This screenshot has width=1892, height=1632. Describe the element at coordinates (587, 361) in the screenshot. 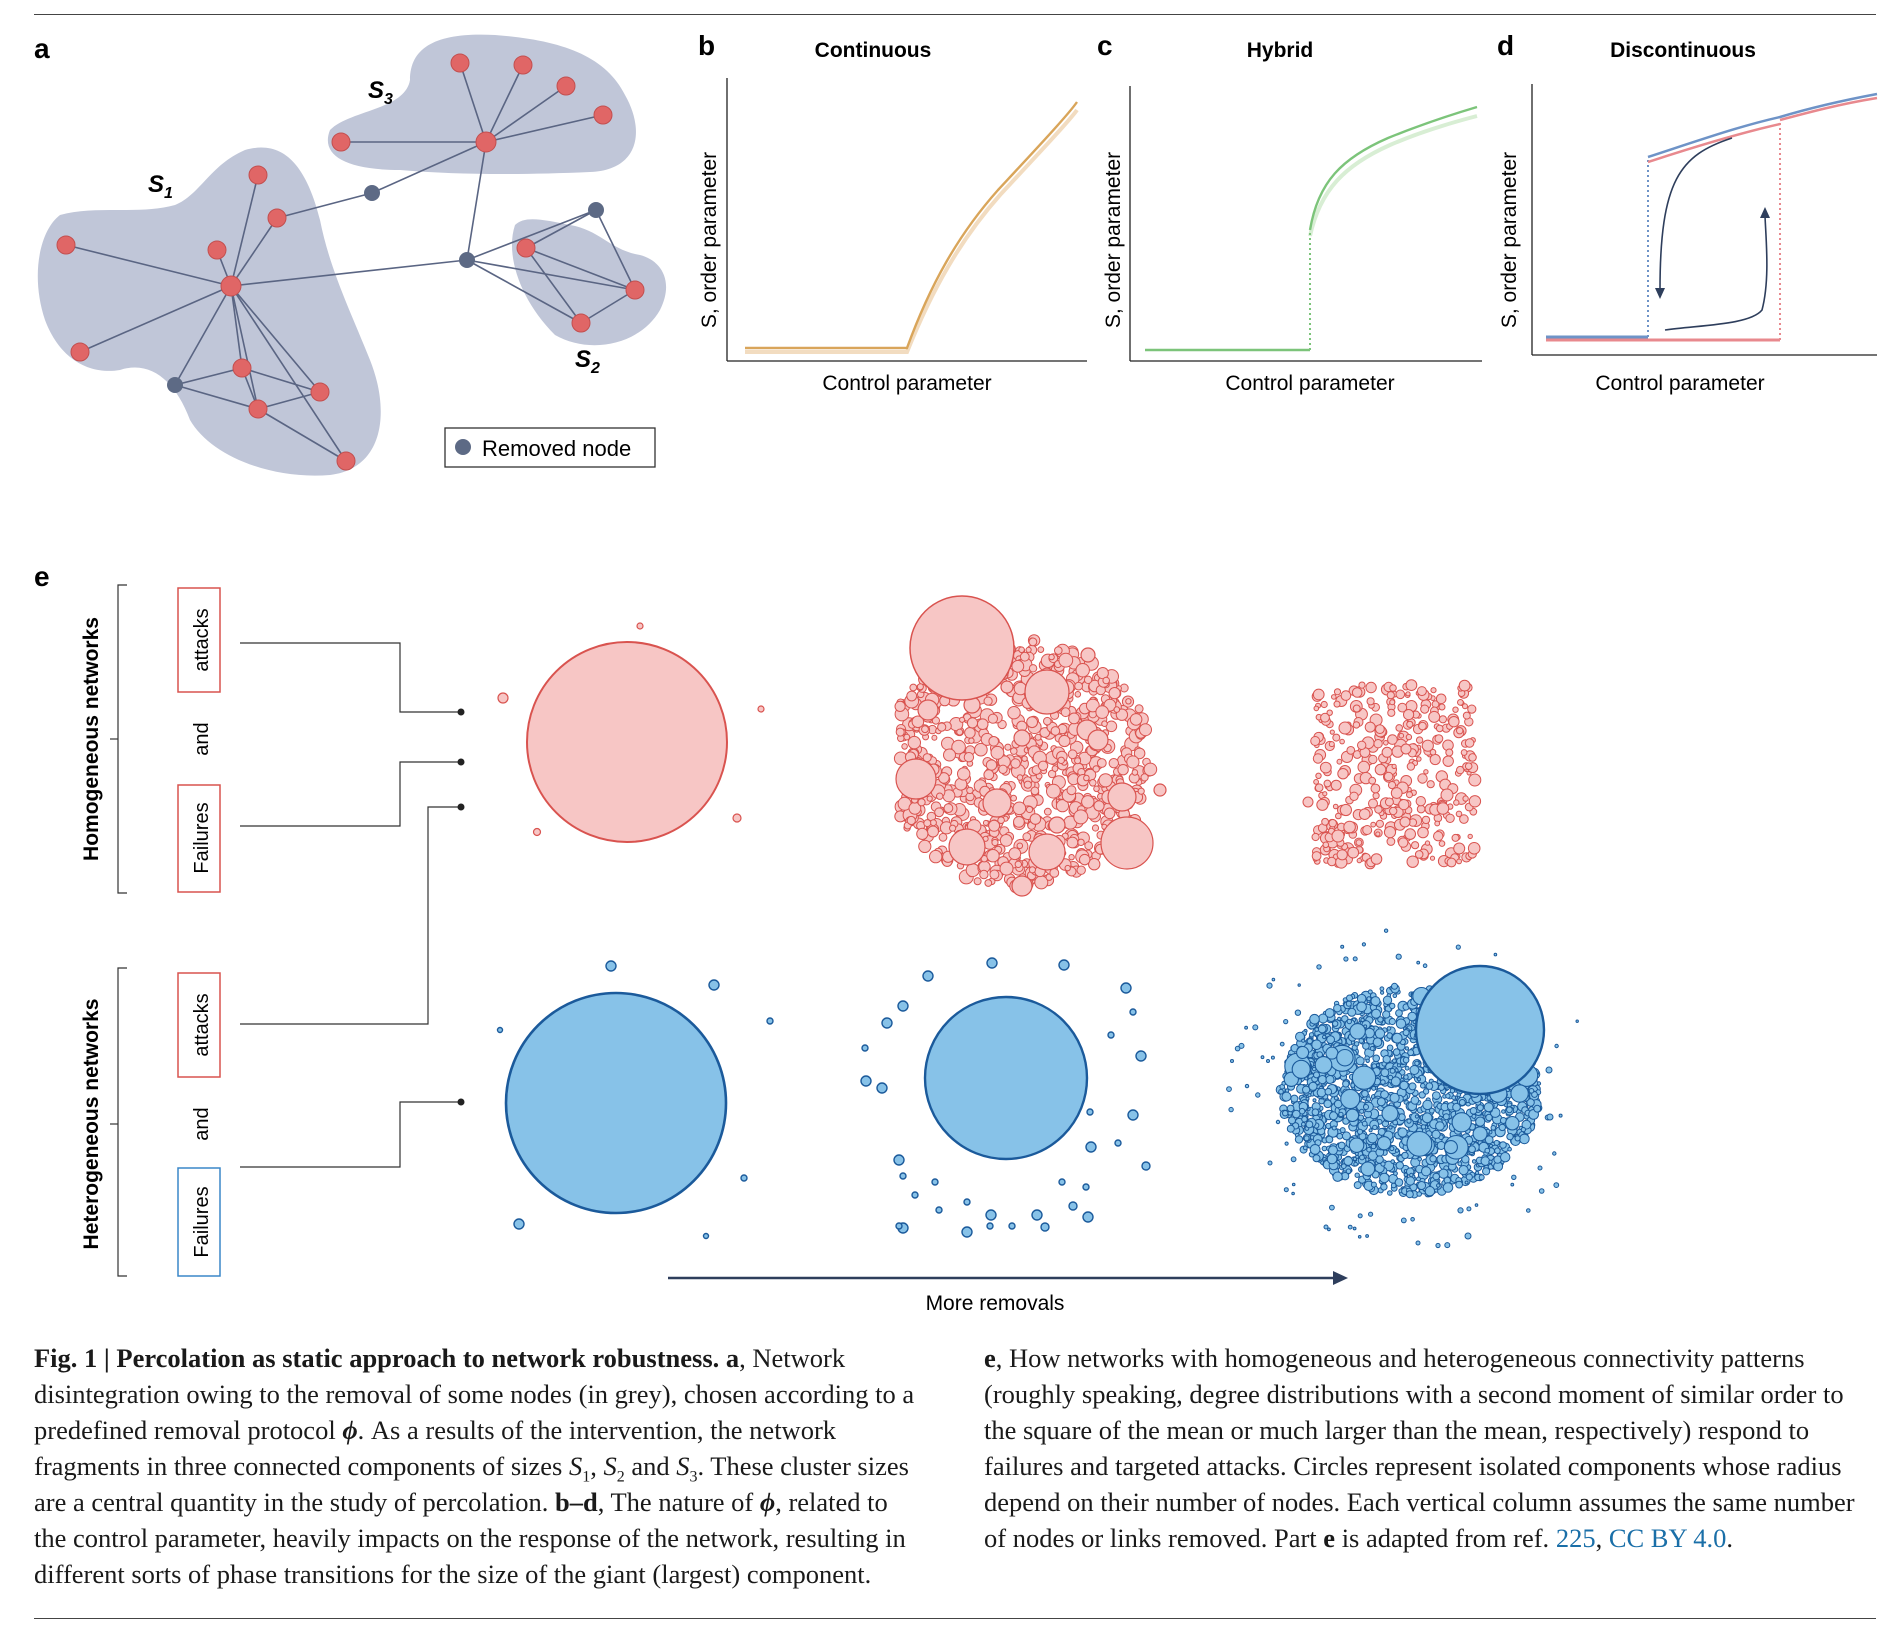

I see `cluster-label-s2: S2` at that location.